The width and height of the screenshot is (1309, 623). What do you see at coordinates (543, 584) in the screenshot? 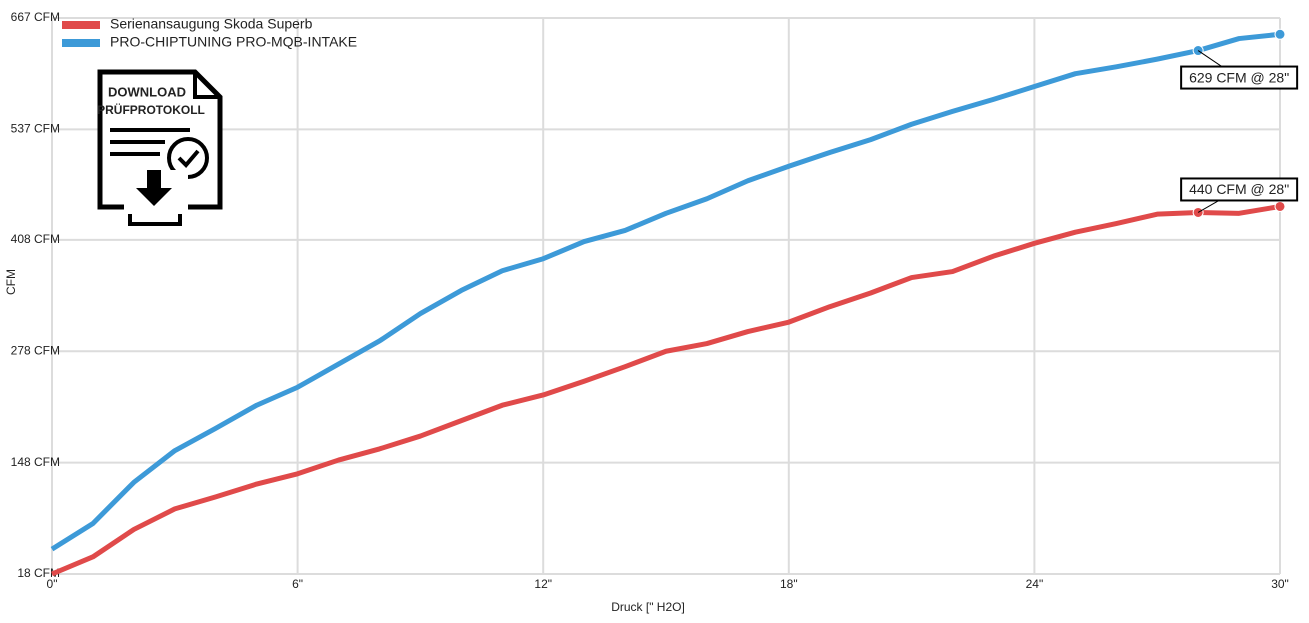
I see `x-tick-label: 12"` at bounding box center [543, 584].